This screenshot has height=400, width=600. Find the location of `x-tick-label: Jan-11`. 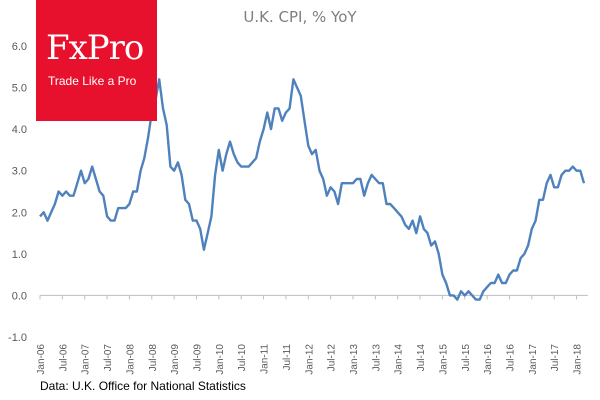

x-tick-label: Jan-11 is located at coordinates (265, 359).